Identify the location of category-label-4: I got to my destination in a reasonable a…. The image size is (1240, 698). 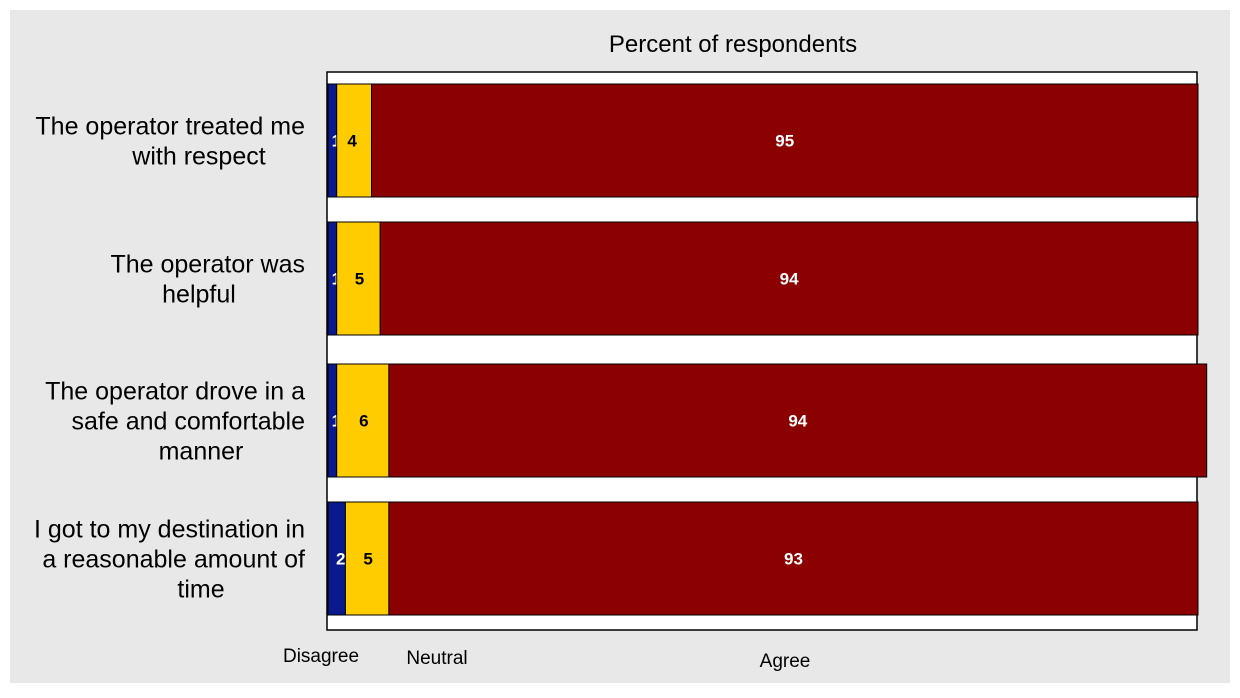
(169, 560).